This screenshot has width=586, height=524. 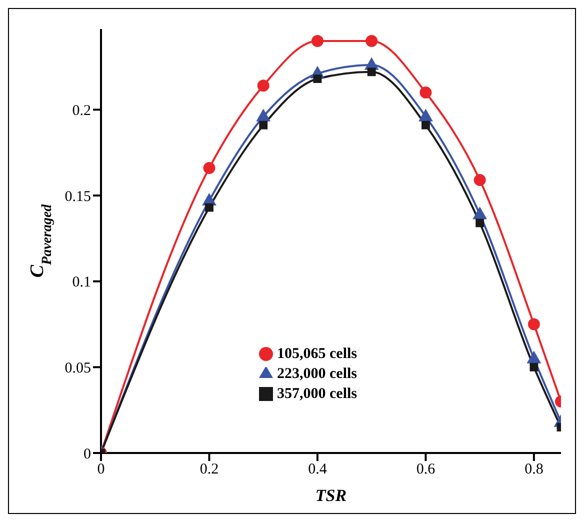 I want to click on legend-label: 223,000 cells, so click(x=317, y=374).